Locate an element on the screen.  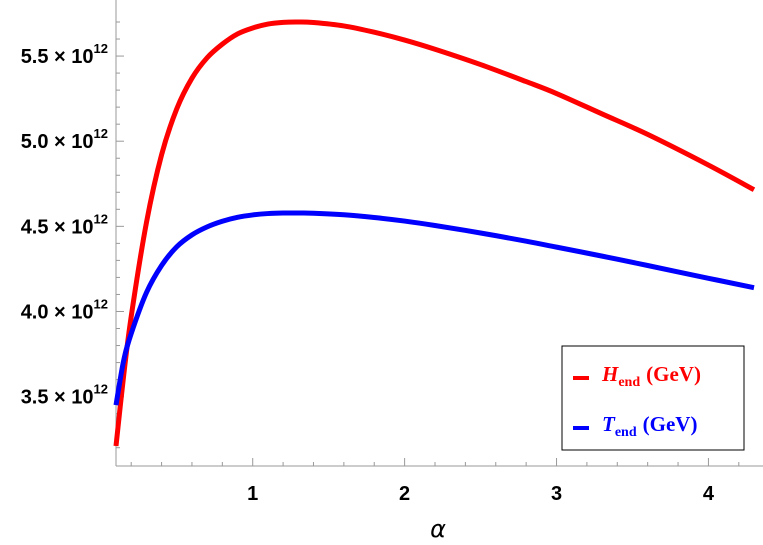
legend: Hend (GeV) Tend (GeV) is located at coordinates (653, 398).